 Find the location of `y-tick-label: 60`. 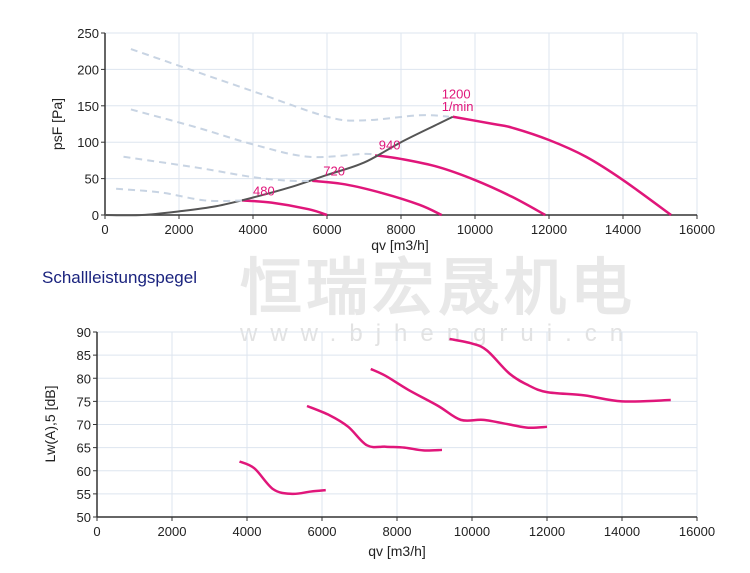

y-tick-label: 60 is located at coordinates (84, 471).